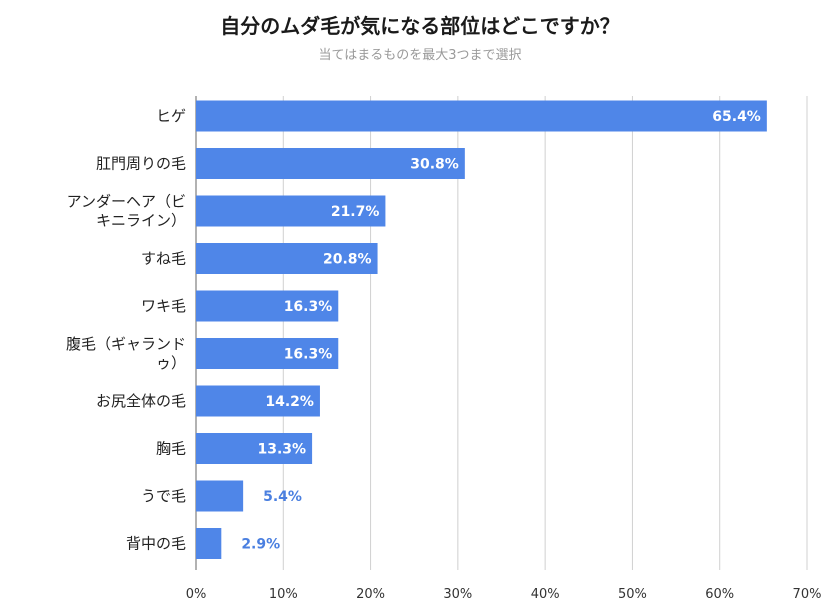 The image size is (840, 610). What do you see at coordinates (163, 306) in the screenshot?
I see `category-label: ワキ毛` at bounding box center [163, 306].